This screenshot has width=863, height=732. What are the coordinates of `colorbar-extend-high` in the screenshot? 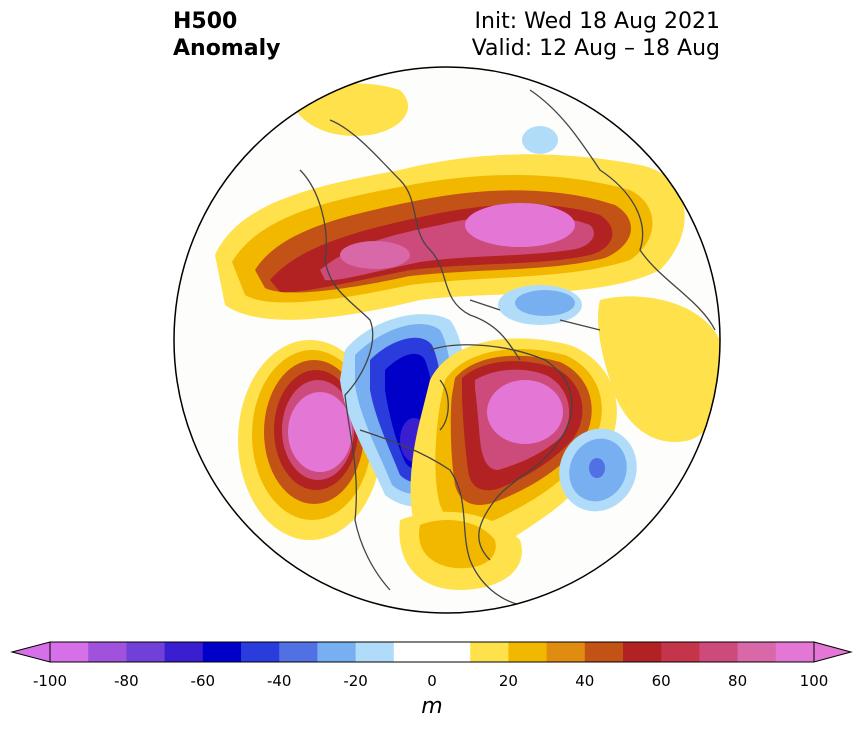 It's located at (833, 652).